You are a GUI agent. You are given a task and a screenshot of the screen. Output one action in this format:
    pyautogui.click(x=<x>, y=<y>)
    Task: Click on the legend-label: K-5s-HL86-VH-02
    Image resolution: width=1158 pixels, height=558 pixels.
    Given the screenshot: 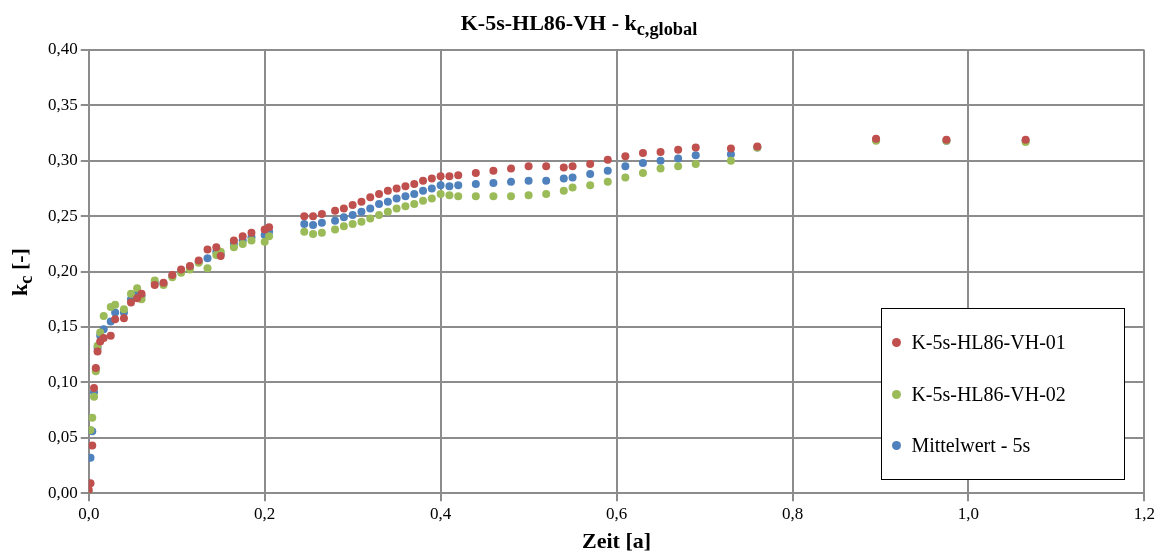 What is the action you would take?
    pyautogui.click(x=988, y=394)
    